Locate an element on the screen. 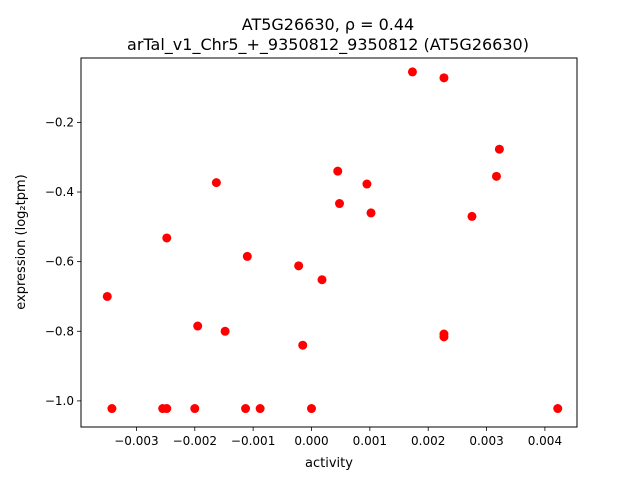 The width and height of the screenshot is (640, 484). x-tick-label: 0.003 is located at coordinates (486, 441).